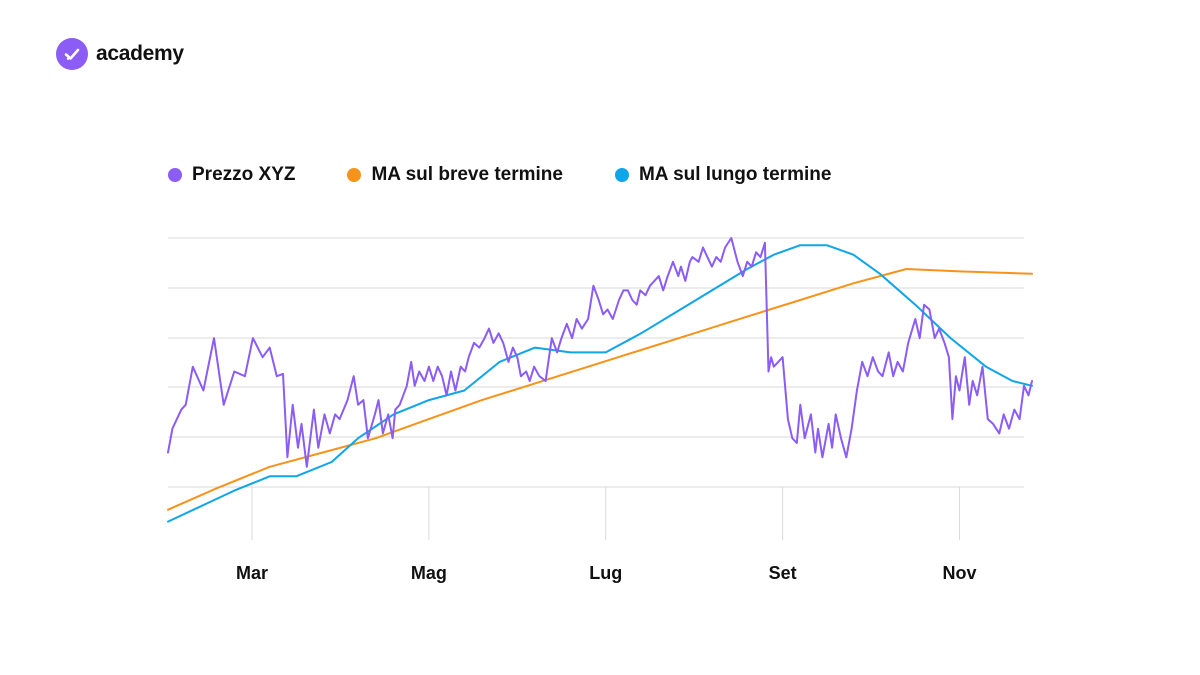 This screenshot has width=1200, height=675. Describe the element at coordinates (605, 573) in the screenshot. I see `x-tick-label: Lug` at that location.